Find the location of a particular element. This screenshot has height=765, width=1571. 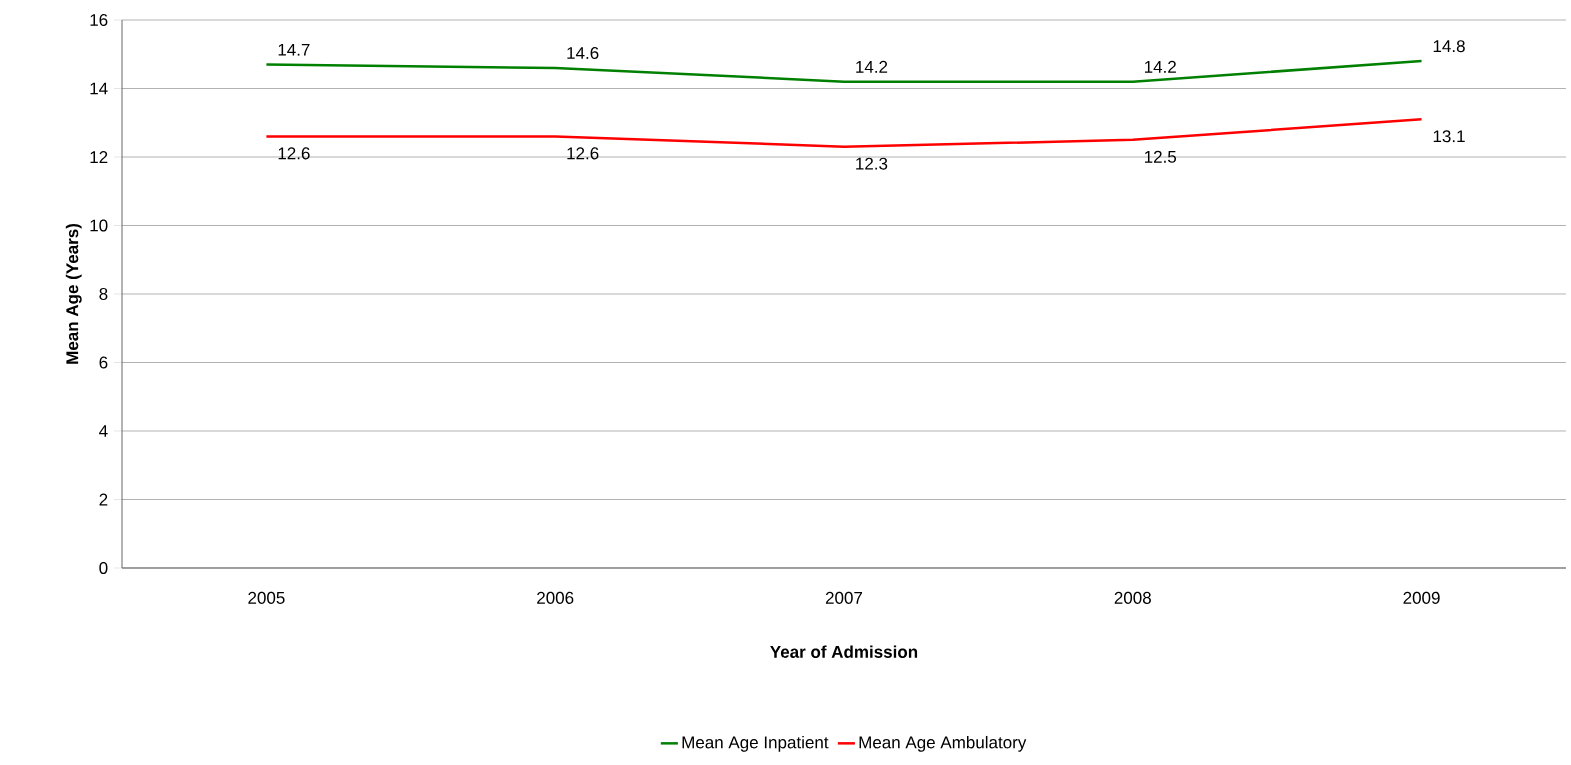

data-label: 14.8 is located at coordinates (1449, 46).